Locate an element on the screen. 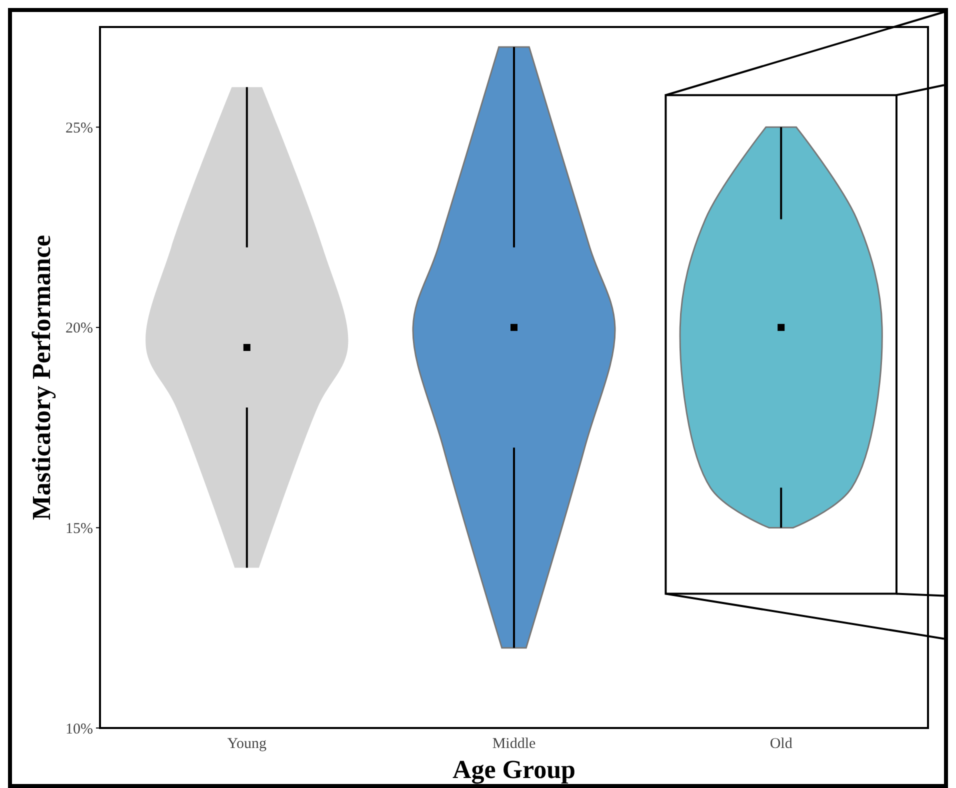 This screenshot has width=956, height=788. y-tick-label: 20% is located at coordinates (79, 328).